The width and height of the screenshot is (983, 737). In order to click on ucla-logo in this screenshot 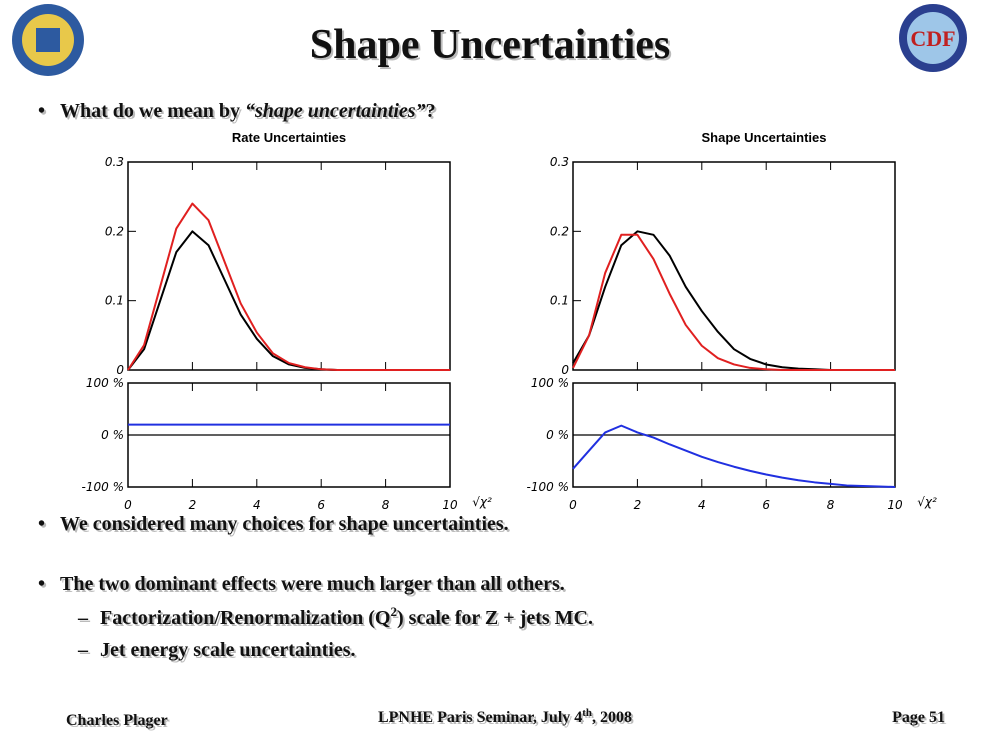, I will do `click(48, 40)`.